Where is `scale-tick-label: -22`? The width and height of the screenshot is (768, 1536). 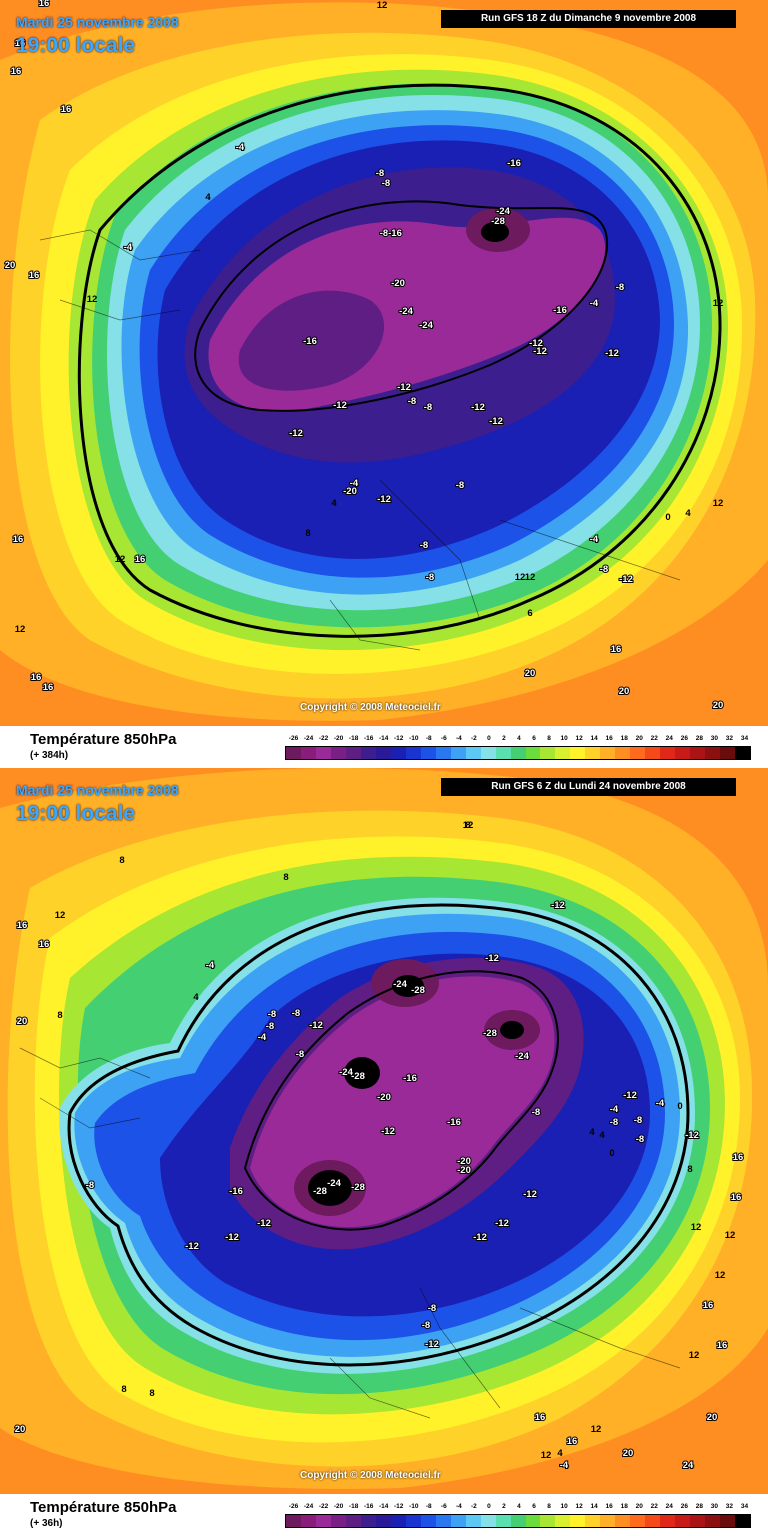
scale-tick-label: -22 is located at coordinates (323, 1506).